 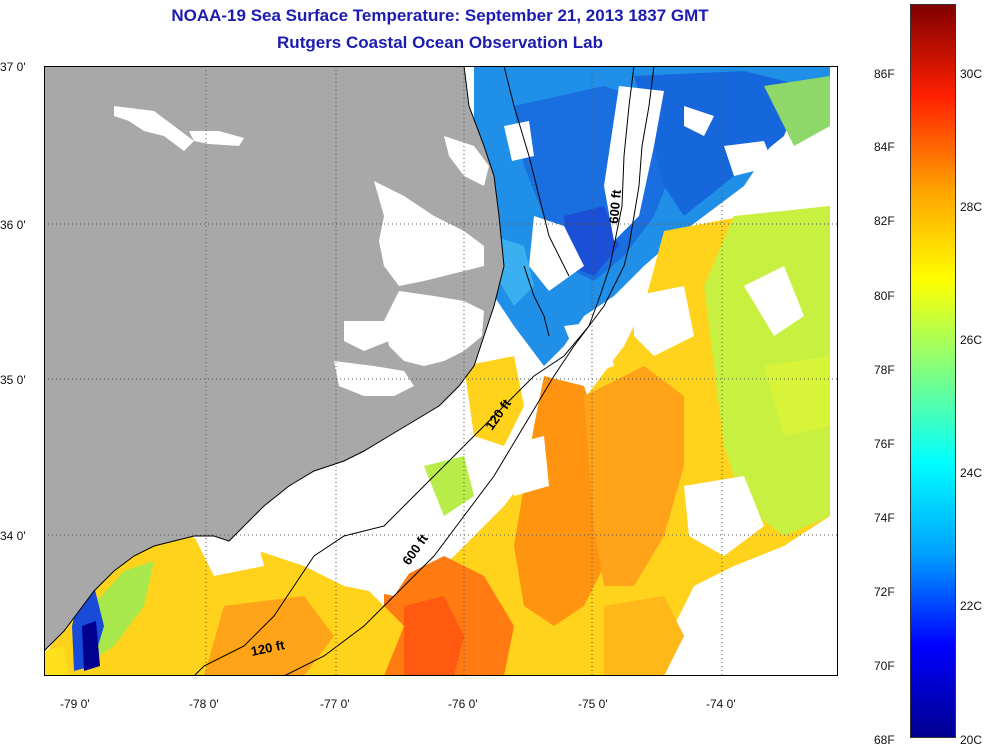 I want to click on colorbar-label-84f: 84F, so click(x=884, y=147).